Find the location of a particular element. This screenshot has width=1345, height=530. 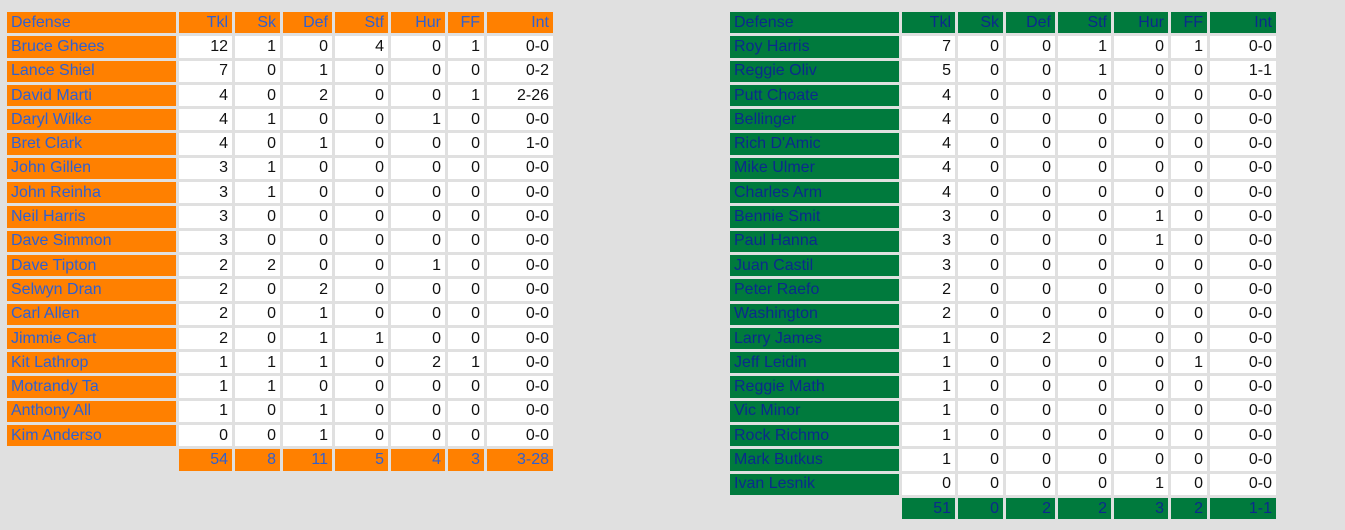

left-player-link: Bret Clark is located at coordinates (91, 144).